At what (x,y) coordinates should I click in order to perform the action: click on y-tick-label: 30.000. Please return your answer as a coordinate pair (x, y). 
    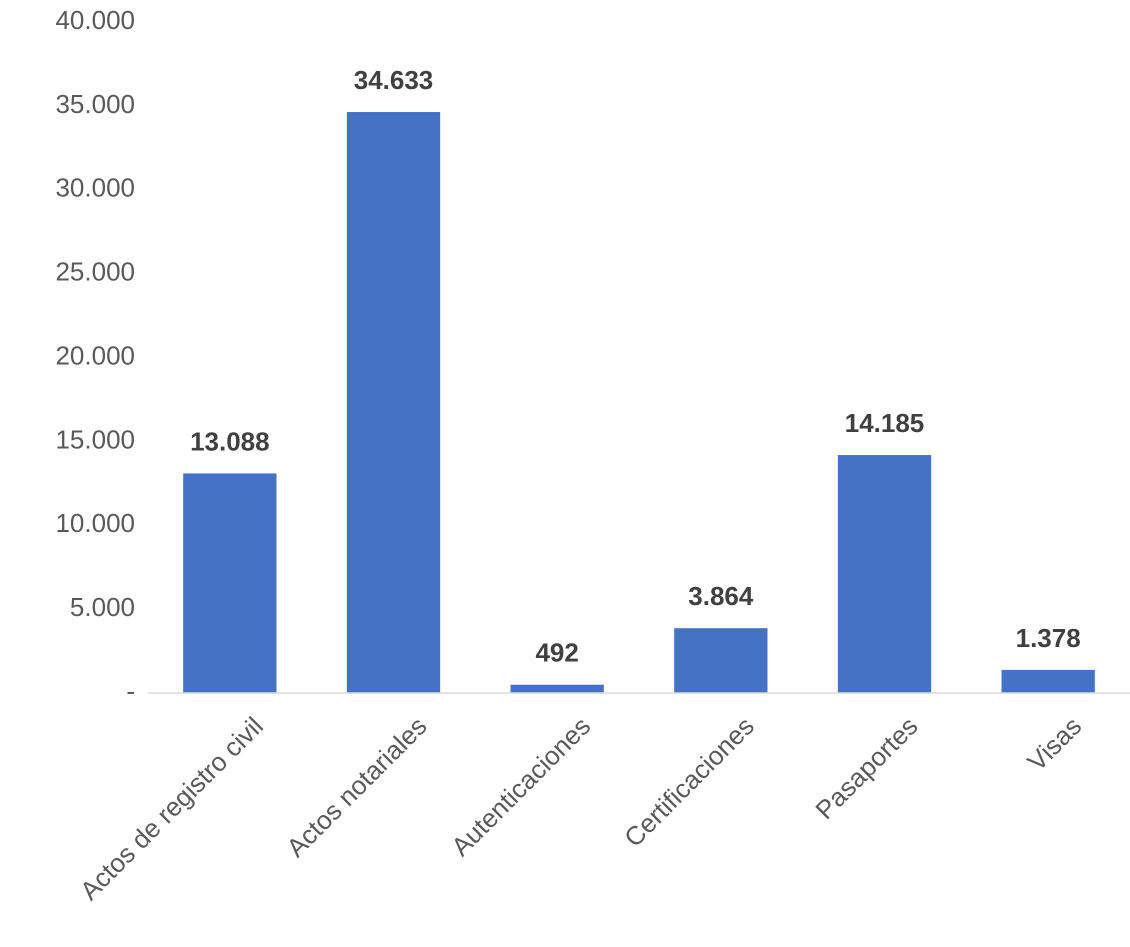
    Looking at the image, I should click on (95, 188).